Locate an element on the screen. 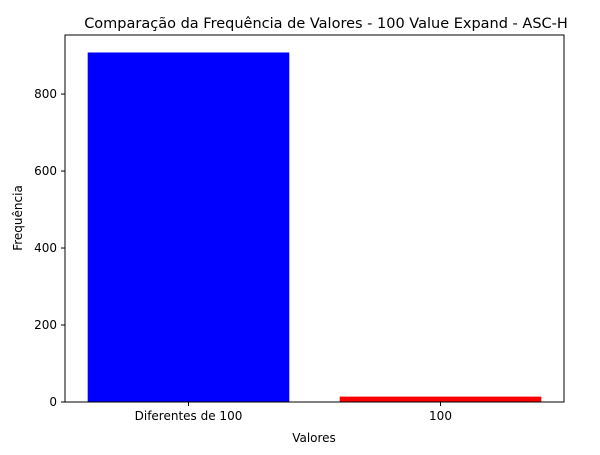 This screenshot has height=455, width=600. x-tick-label: 100 is located at coordinates (440, 416).